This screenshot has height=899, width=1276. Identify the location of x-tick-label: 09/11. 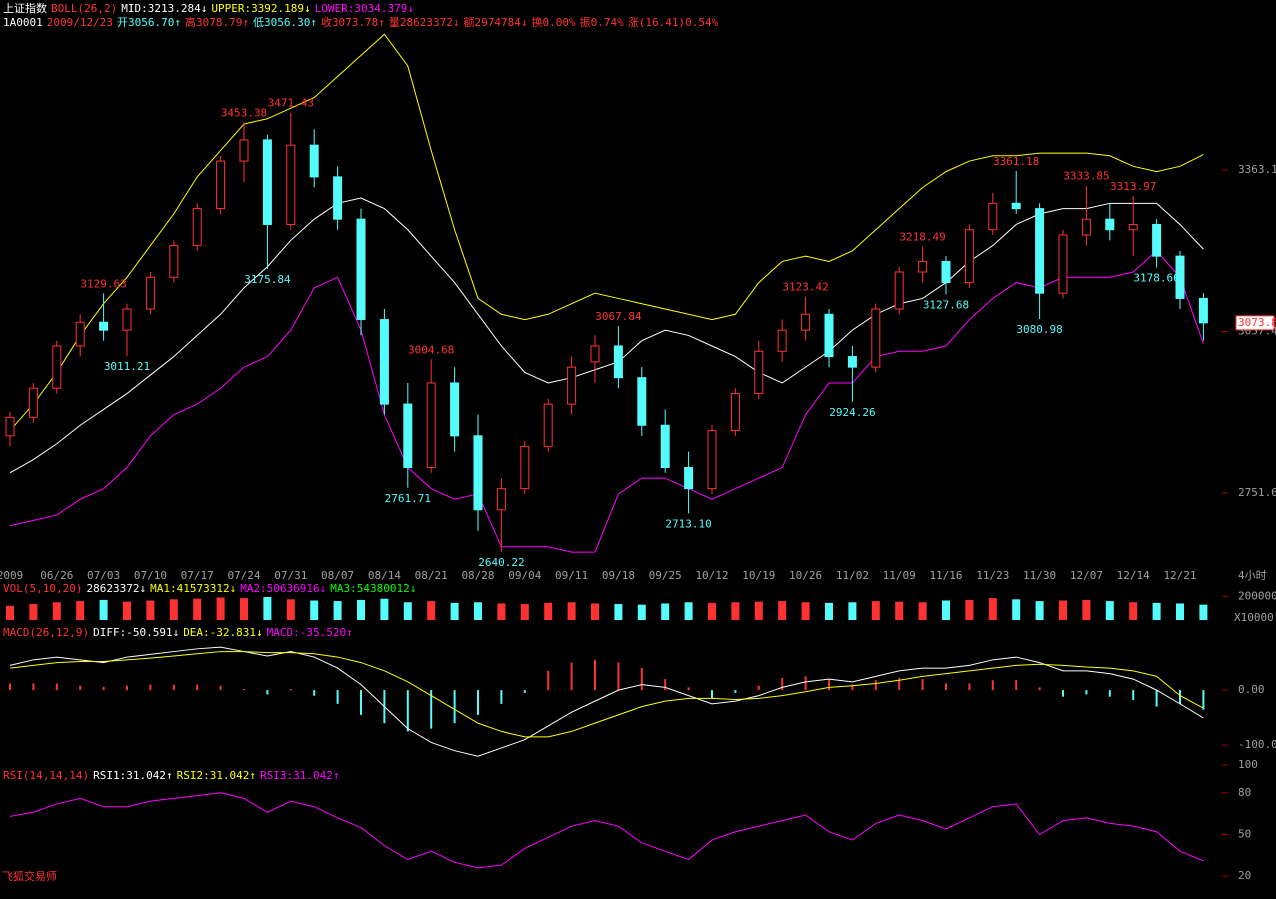
(571, 575).